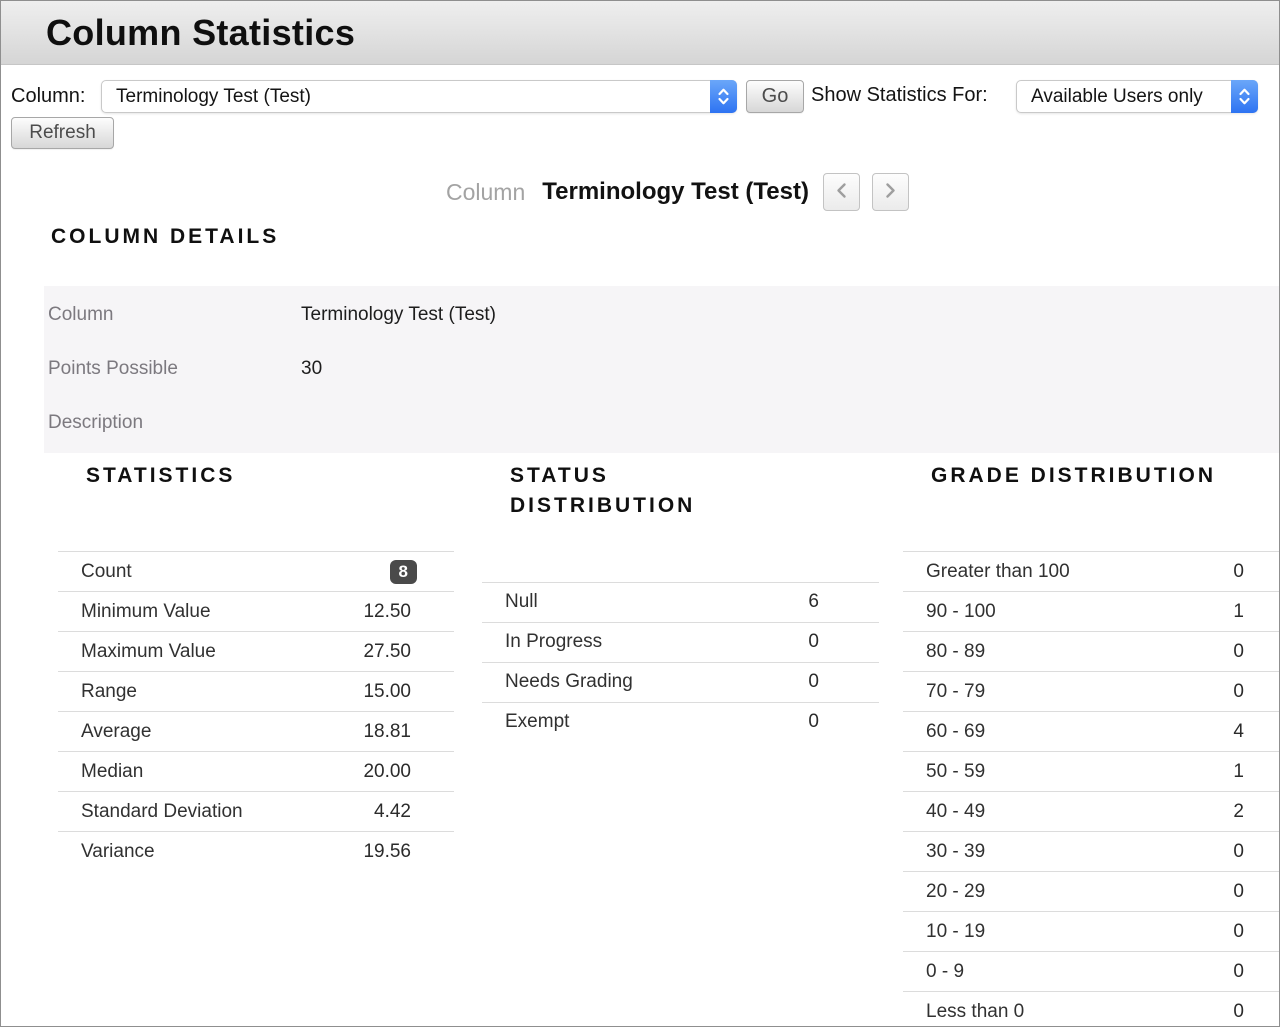  Describe the element at coordinates (661, 315) in the screenshot. I see `detail-row: Column Terminology Test (Test)` at that location.